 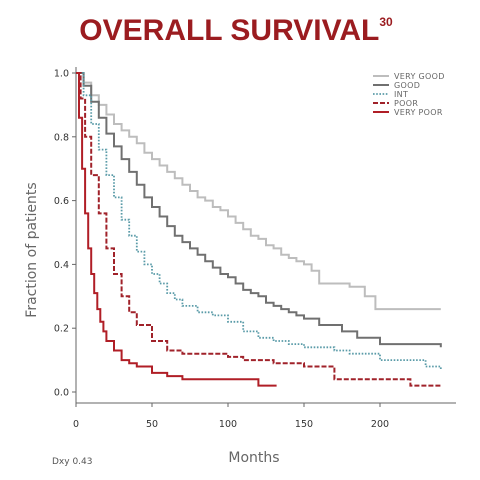 I want to click on x-axis-label: Months, so click(x=253, y=458).